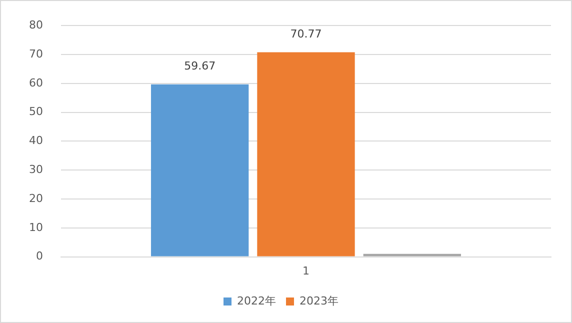  I want to click on y-tick-label: 60, so click(35, 83).